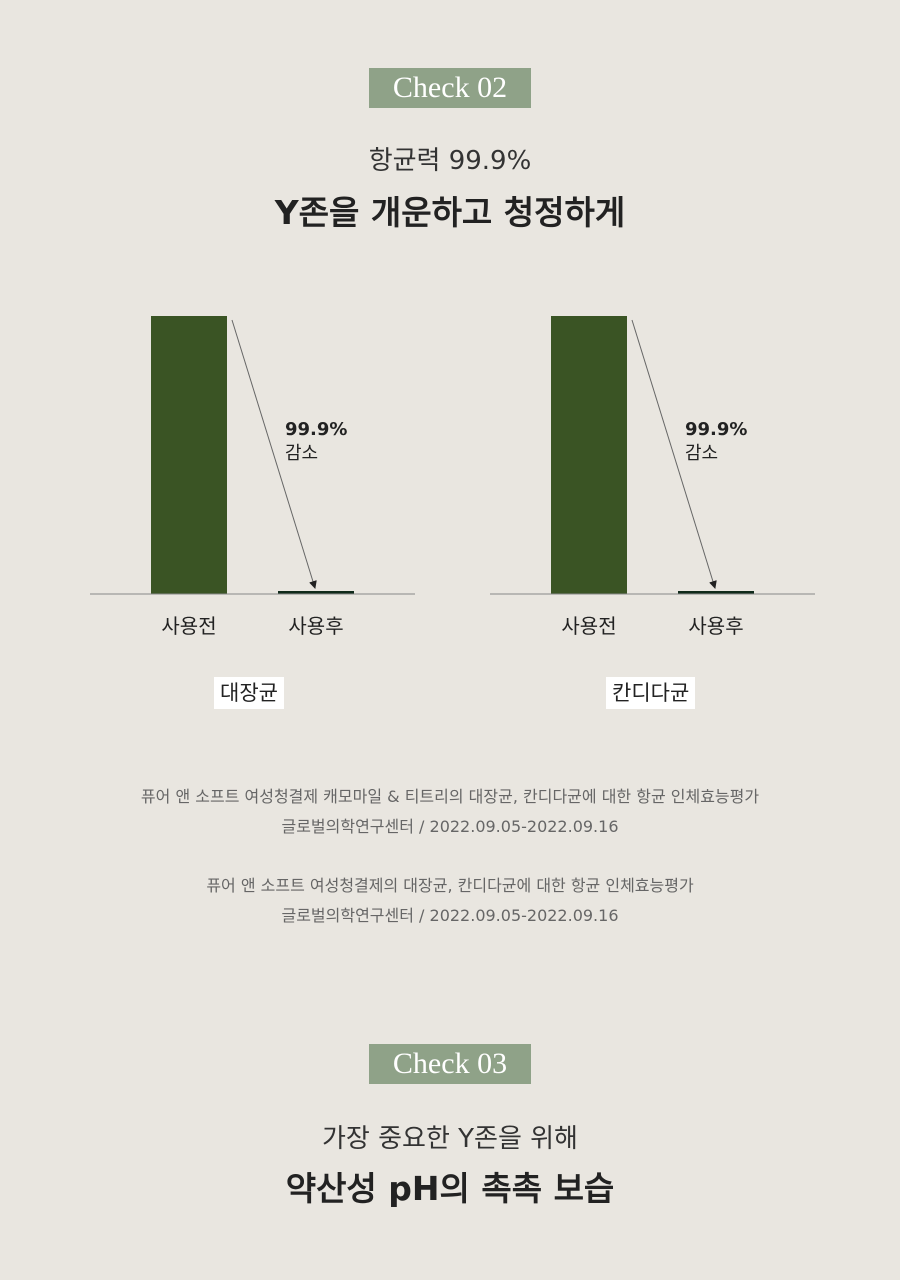 The image size is (900, 1280). I want to click on chart-title: 칸디다균, so click(651, 693).